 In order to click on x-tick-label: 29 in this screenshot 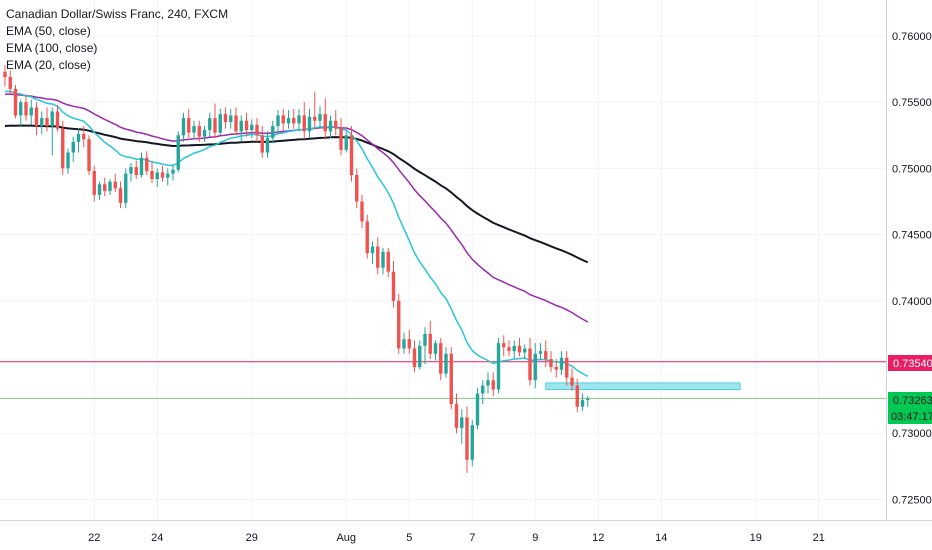, I will do `click(252, 538)`.